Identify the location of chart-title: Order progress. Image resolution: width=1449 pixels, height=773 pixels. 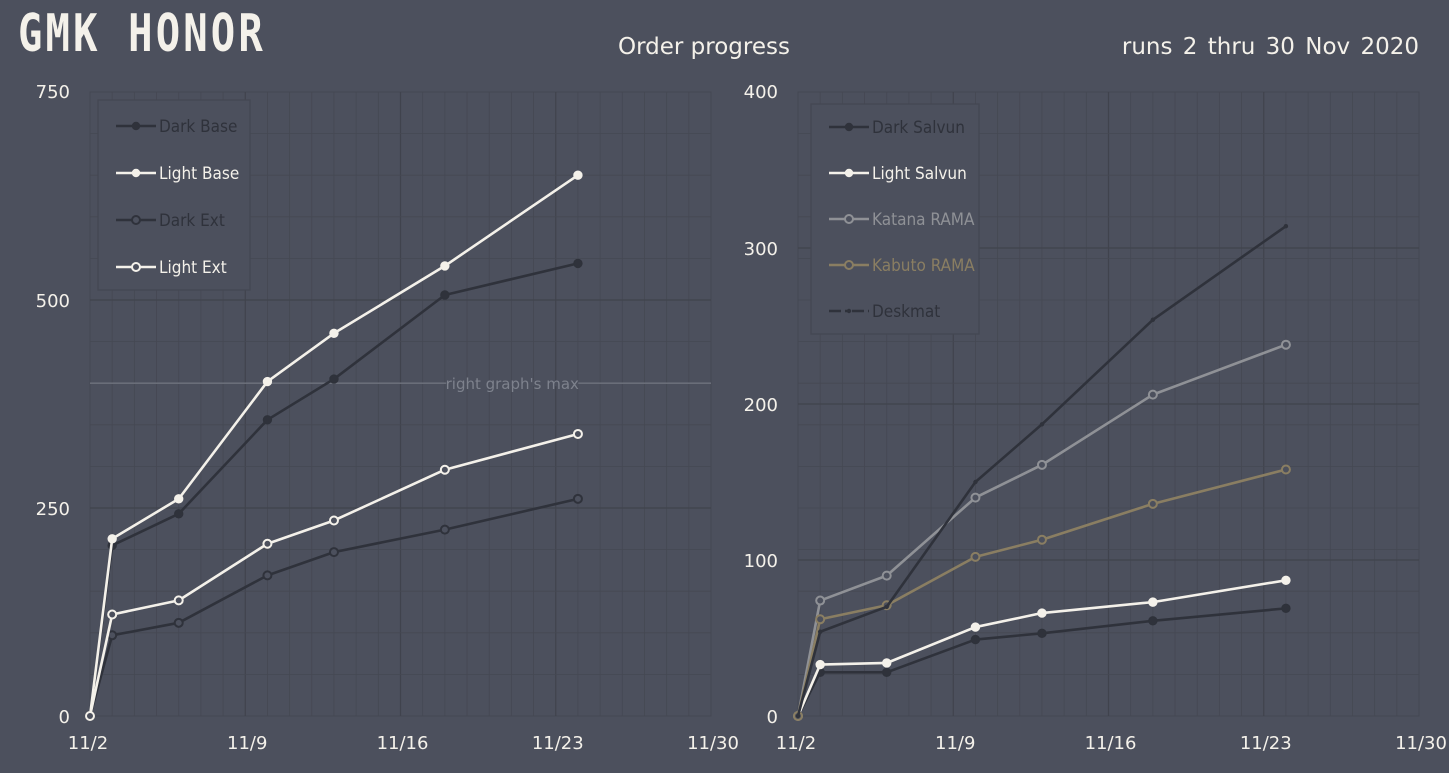
(704, 47).